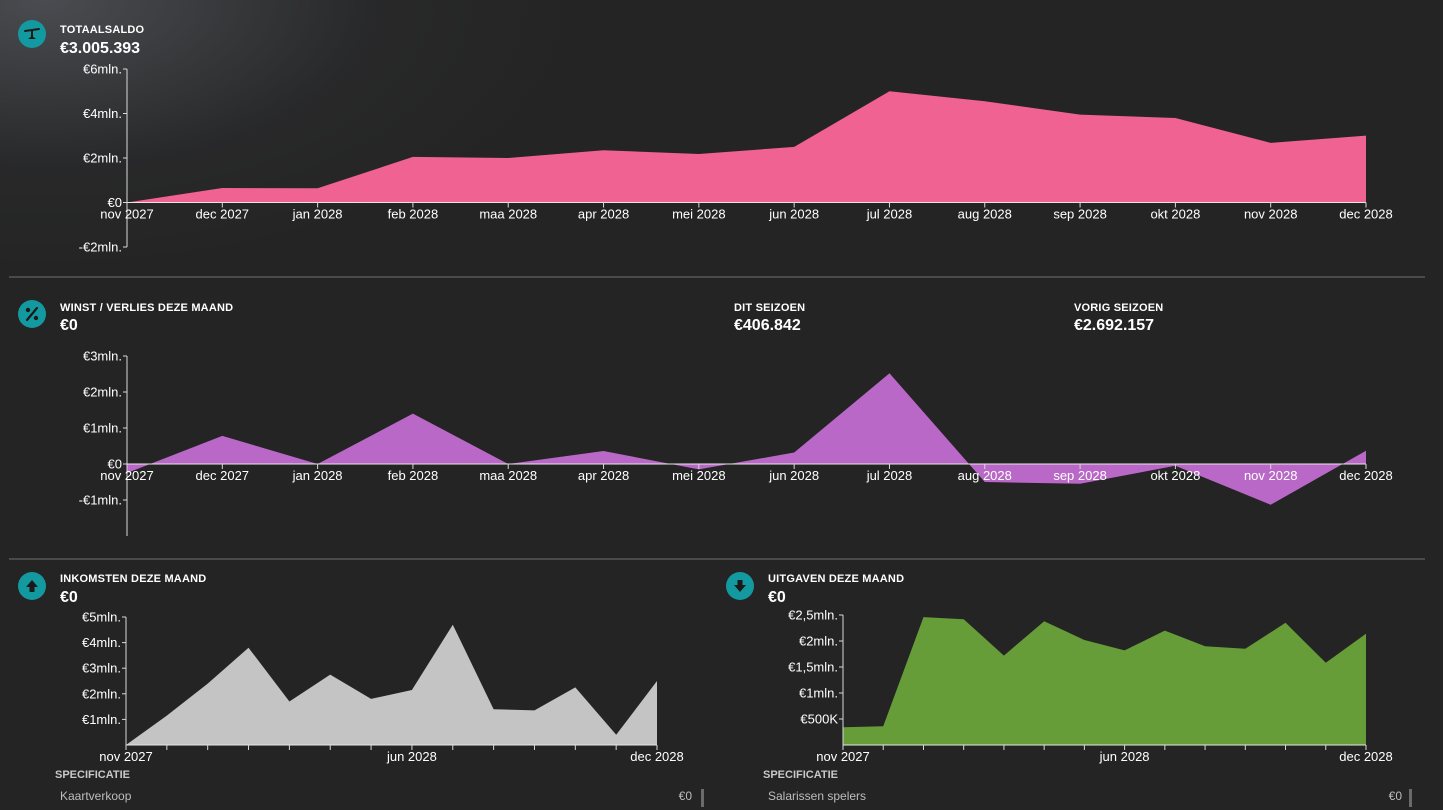 Image resolution: width=1443 pixels, height=810 pixels. I want to click on balance-y-tick-label: -€2mln., so click(100, 247).